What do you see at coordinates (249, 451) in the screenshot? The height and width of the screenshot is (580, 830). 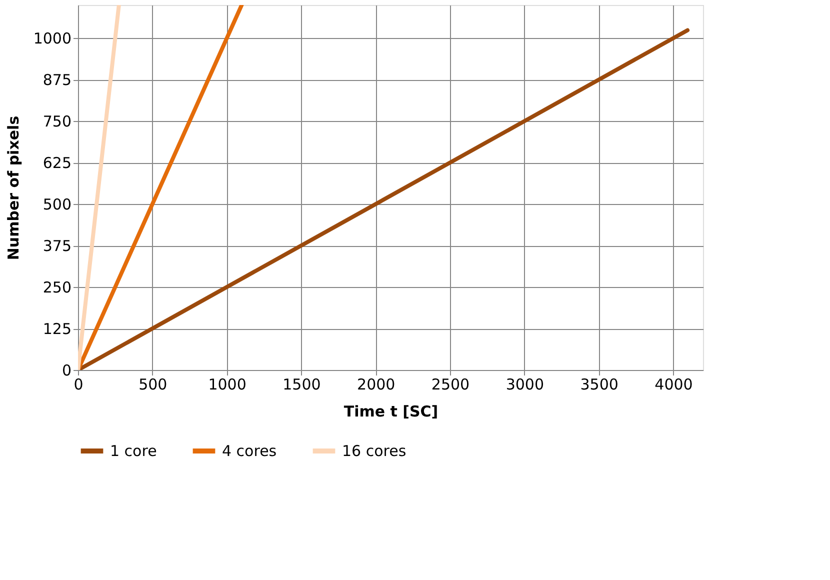 I see `legend-label: 4 cores` at bounding box center [249, 451].